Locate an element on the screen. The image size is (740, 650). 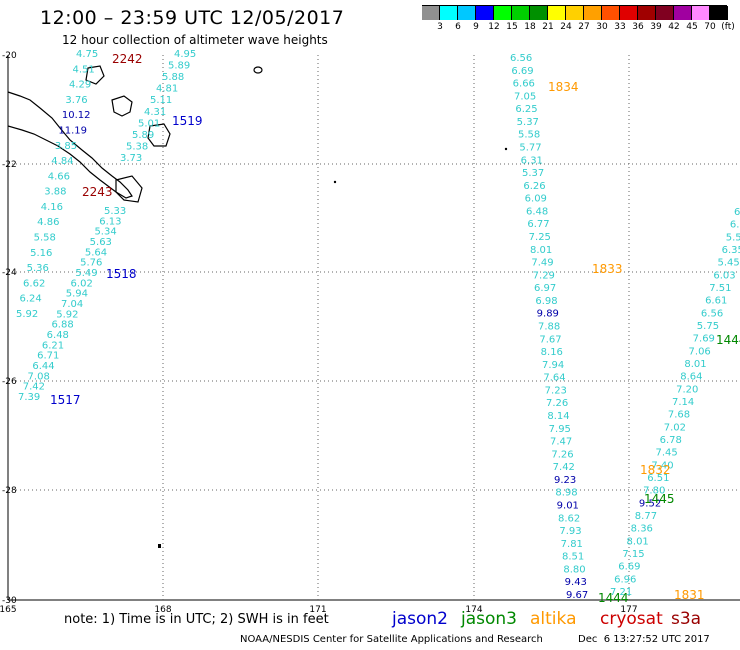
wave-height-value: 4.29 is located at coordinates (80, 85).